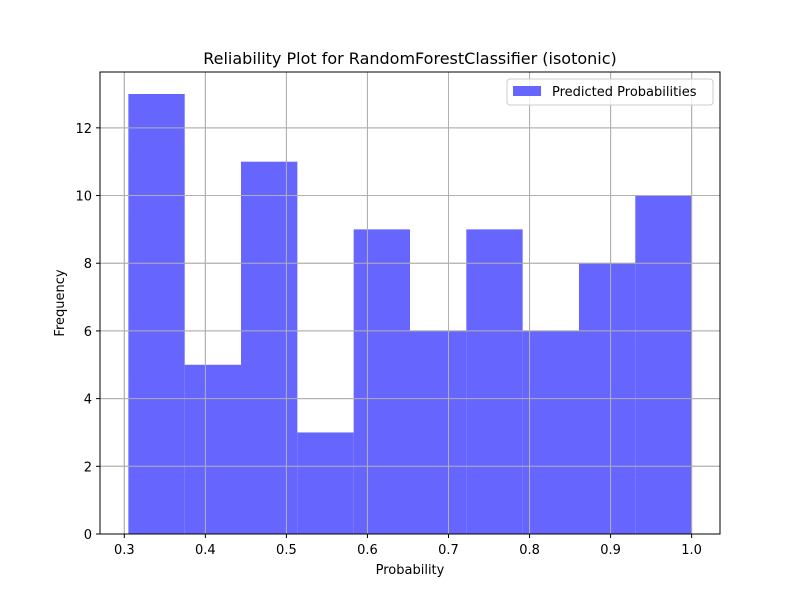 Image resolution: width=800 pixels, height=600 pixels. What do you see at coordinates (88, 400) in the screenshot?
I see `y-tick-label: 4` at bounding box center [88, 400].